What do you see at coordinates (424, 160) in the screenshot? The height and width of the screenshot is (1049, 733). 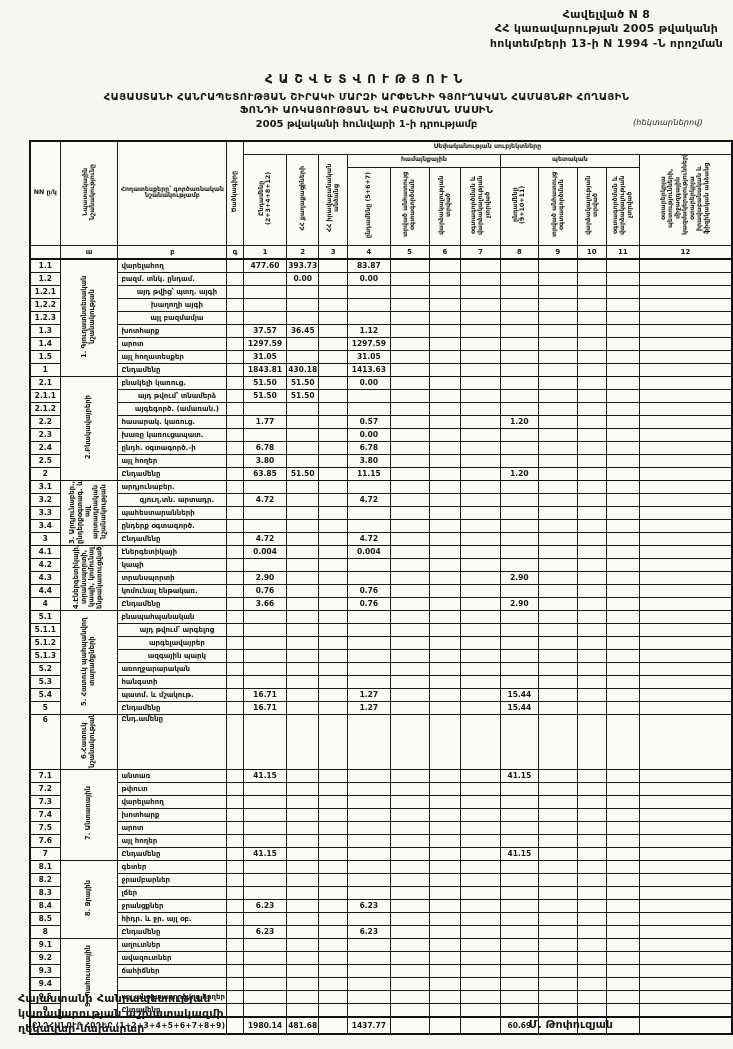 I see `band-community: համայնքային` at bounding box center [424, 160].